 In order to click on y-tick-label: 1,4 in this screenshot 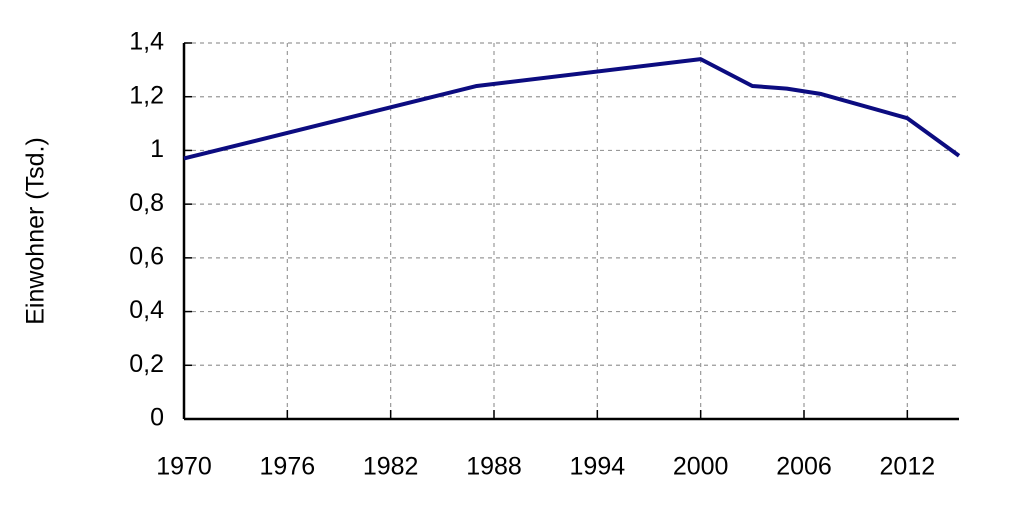, I will do `click(146, 42)`.